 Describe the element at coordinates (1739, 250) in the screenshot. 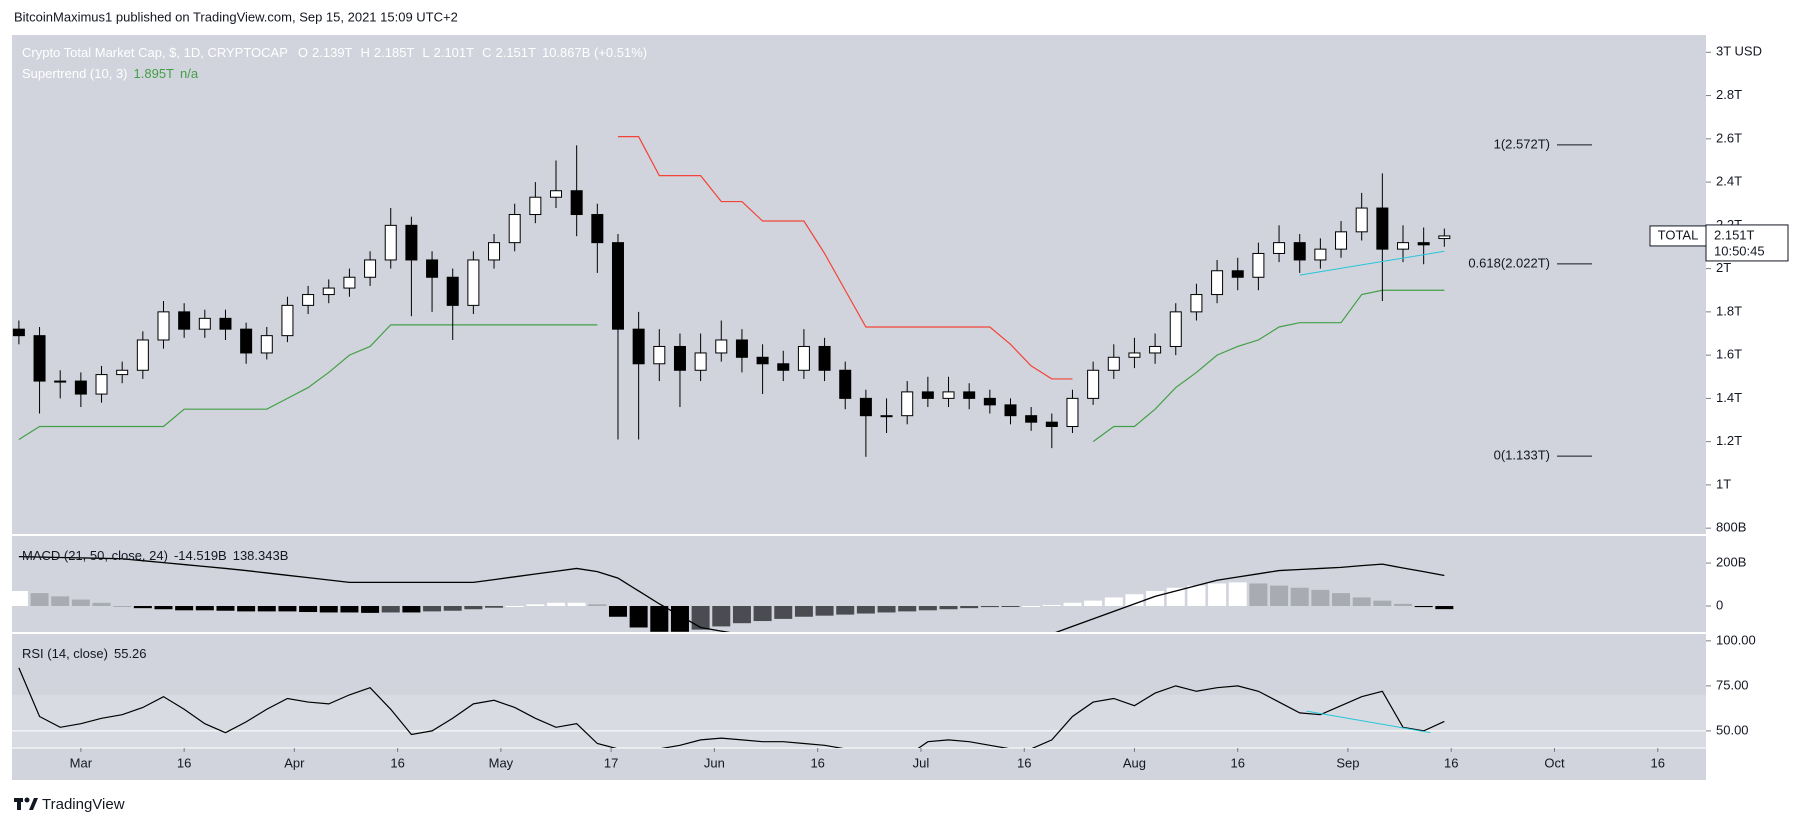

I see `price-tag-countdown: 10:50:45` at that location.